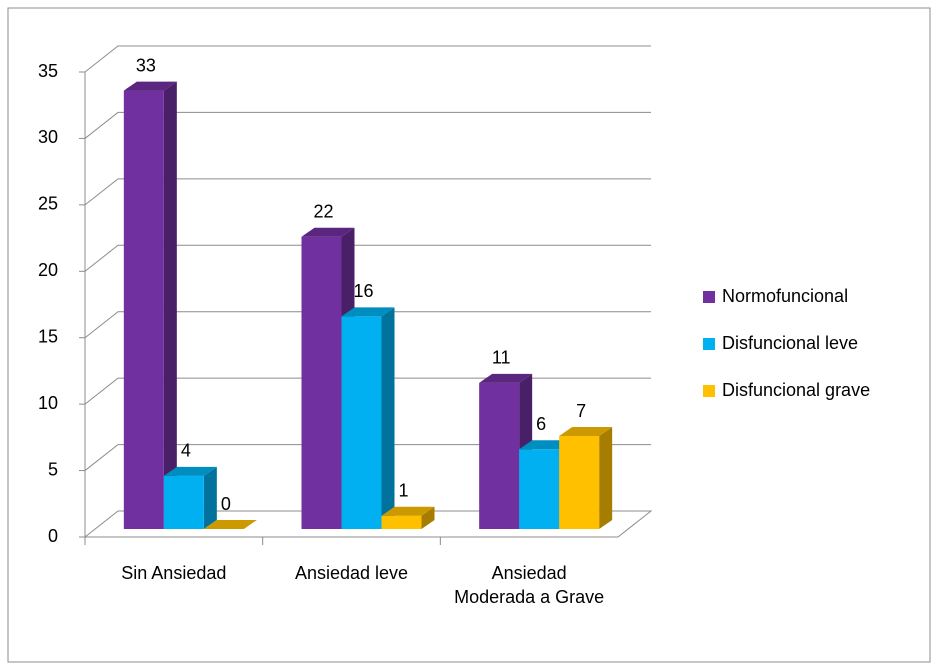 Image resolution: width=938 pixels, height=670 pixels. I want to click on value-label: 1, so click(403, 490).